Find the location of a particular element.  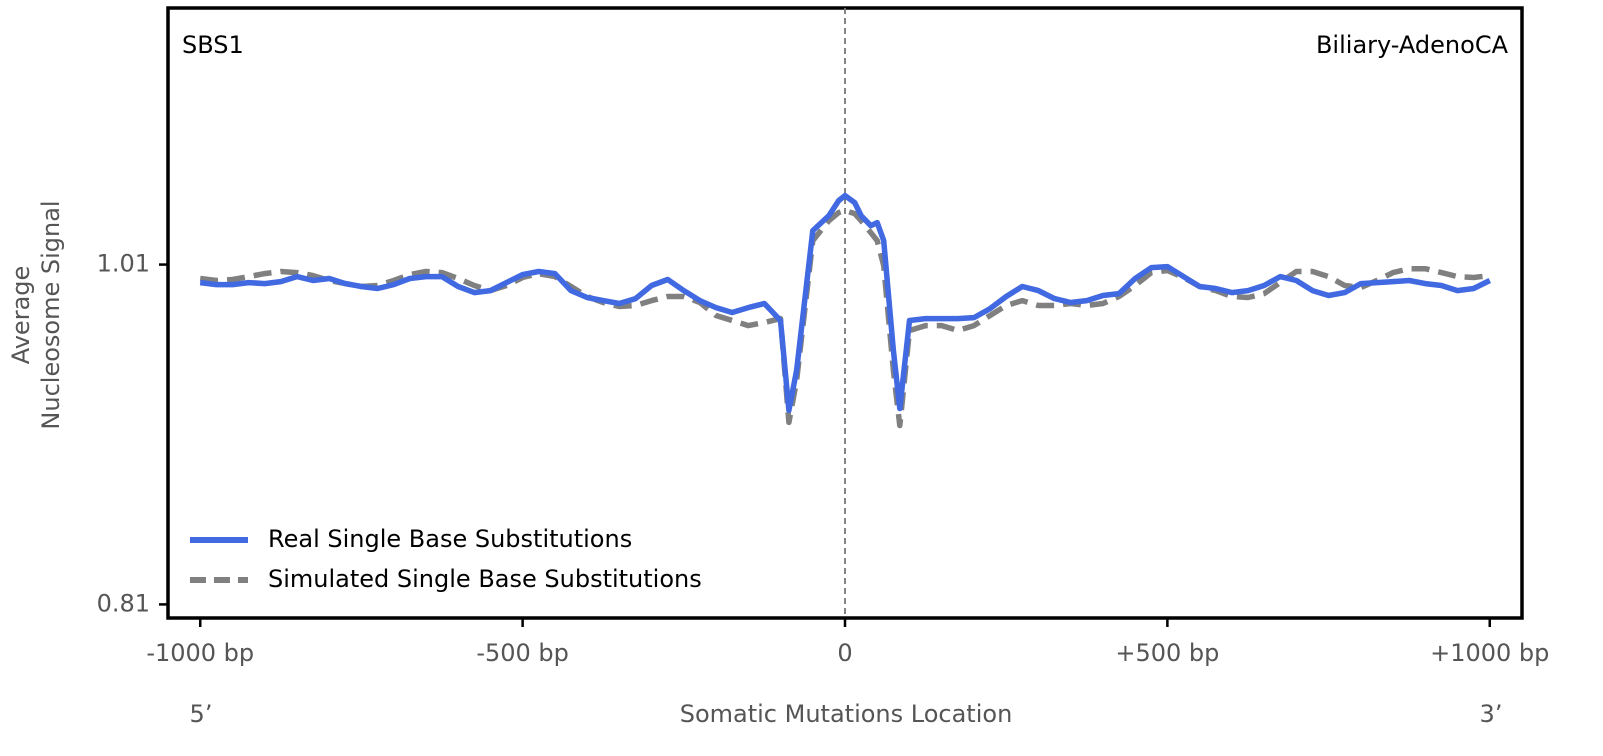

legend-label: Simulated Single Base Substitutions is located at coordinates (485, 579).